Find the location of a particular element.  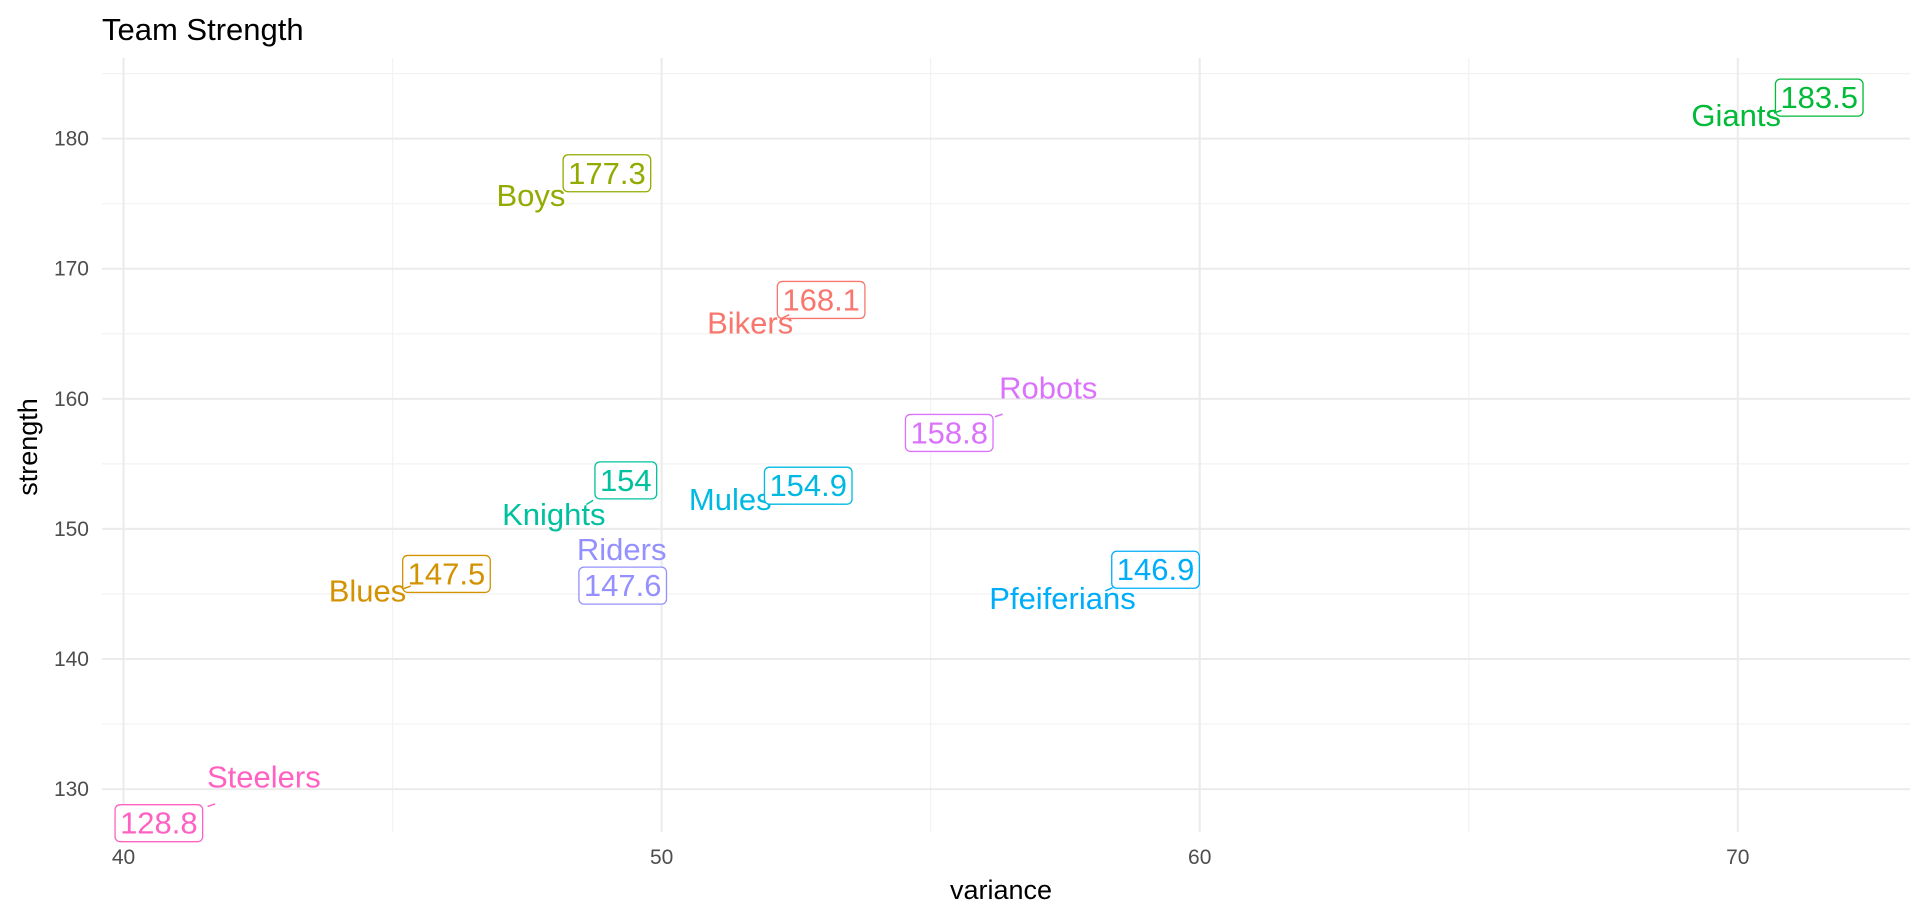

y-tick-label: 150 is located at coordinates (71, 529).